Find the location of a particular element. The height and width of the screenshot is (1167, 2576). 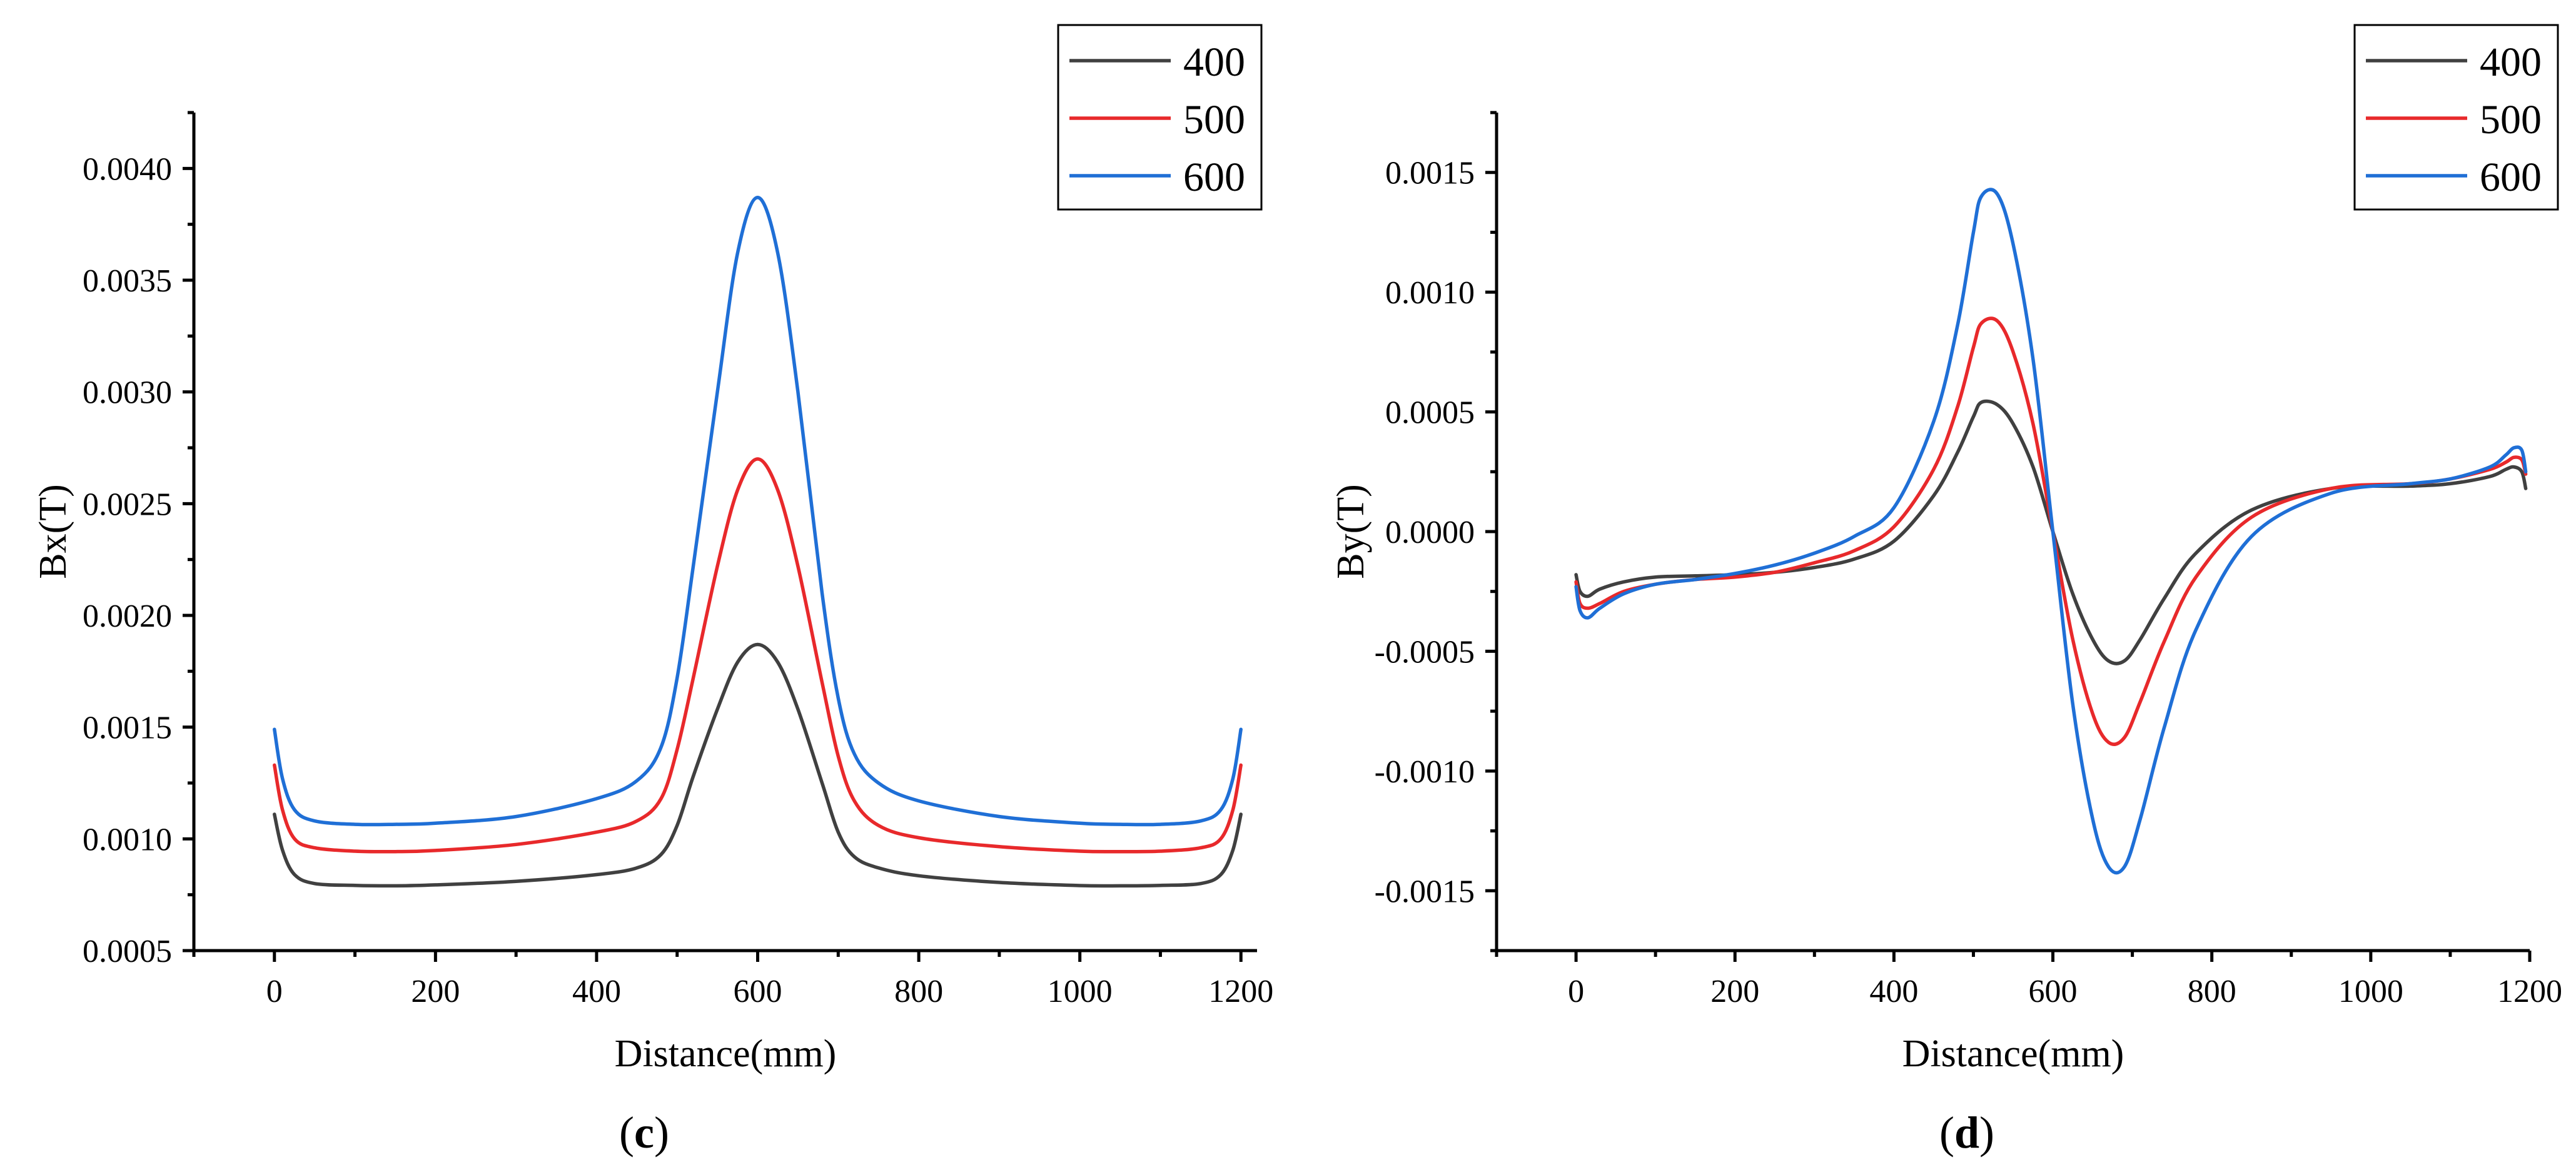

caption-letter: c is located at coordinates (644, 1133).